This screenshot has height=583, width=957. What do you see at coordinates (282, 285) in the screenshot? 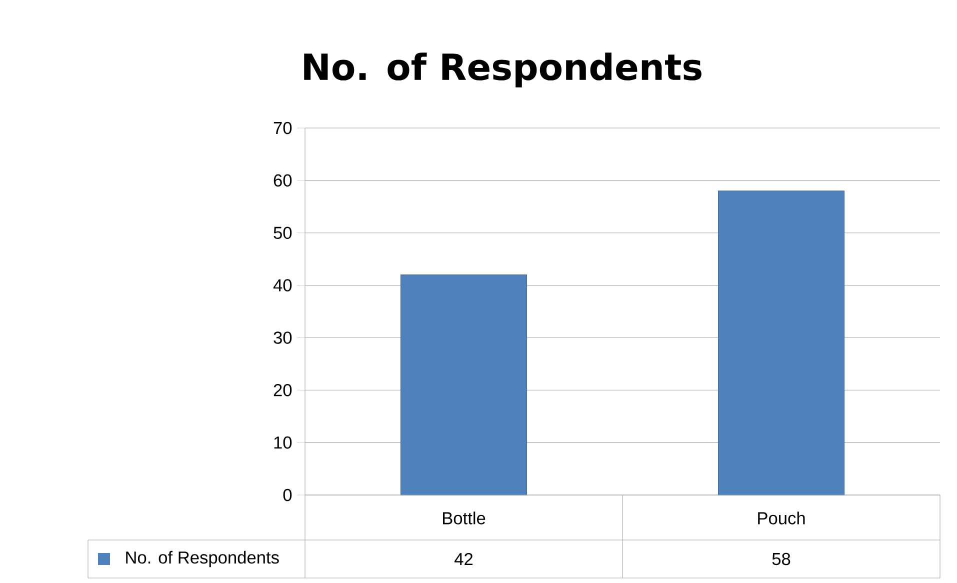
I see `y-tick-label: 40` at bounding box center [282, 285].